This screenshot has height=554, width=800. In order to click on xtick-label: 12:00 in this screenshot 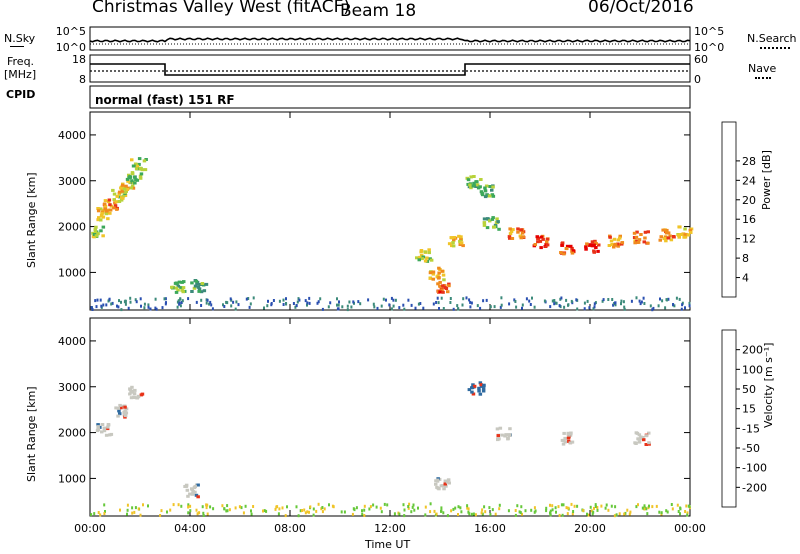, I will do `click(390, 528)`.